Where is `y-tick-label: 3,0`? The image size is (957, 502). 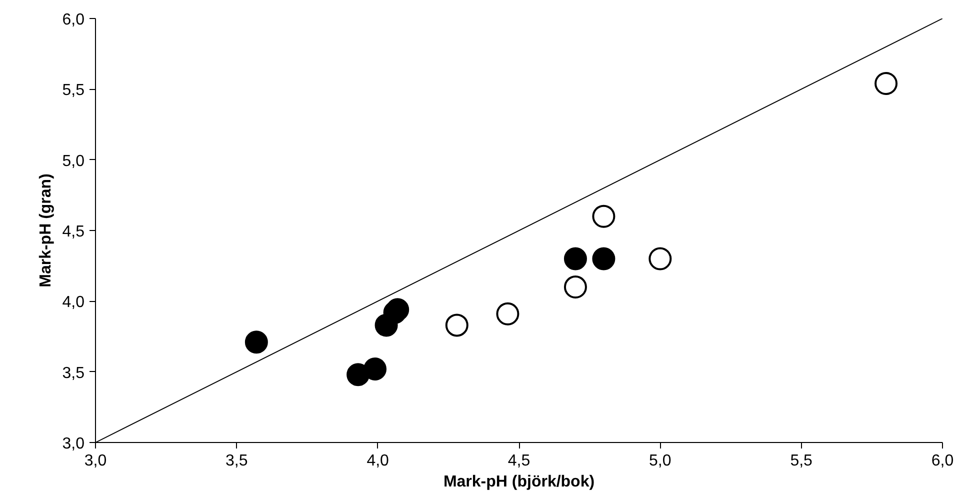 y-tick-label: 3,0 is located at coordinates (73, 444).